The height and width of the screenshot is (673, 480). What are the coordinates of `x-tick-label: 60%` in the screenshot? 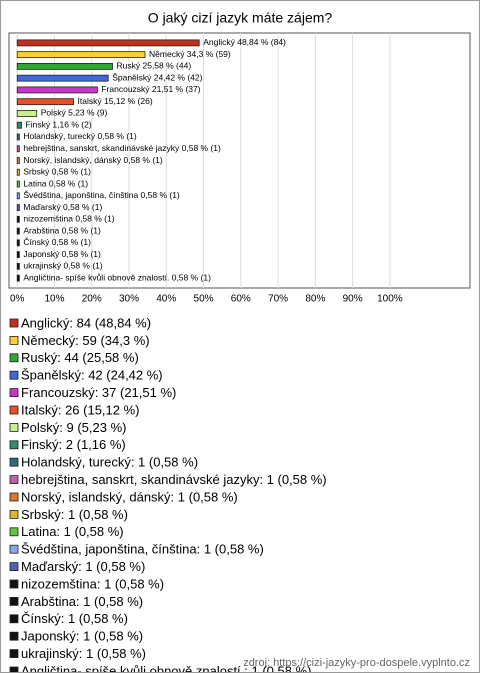 It's located at (241, 299).